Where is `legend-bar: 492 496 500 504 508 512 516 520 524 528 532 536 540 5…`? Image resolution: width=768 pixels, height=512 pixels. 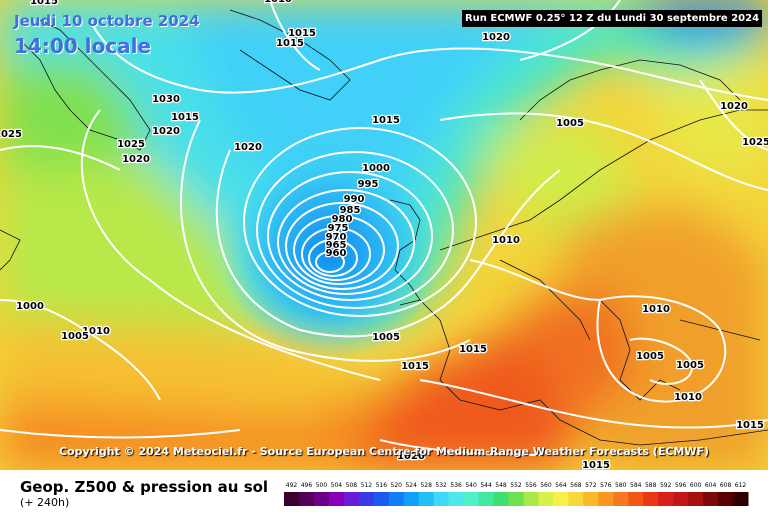 legend-bar: 492 496 500 504 508 512 516 520 524 528 532 536 540 5… is located at coordinates (384, 491).